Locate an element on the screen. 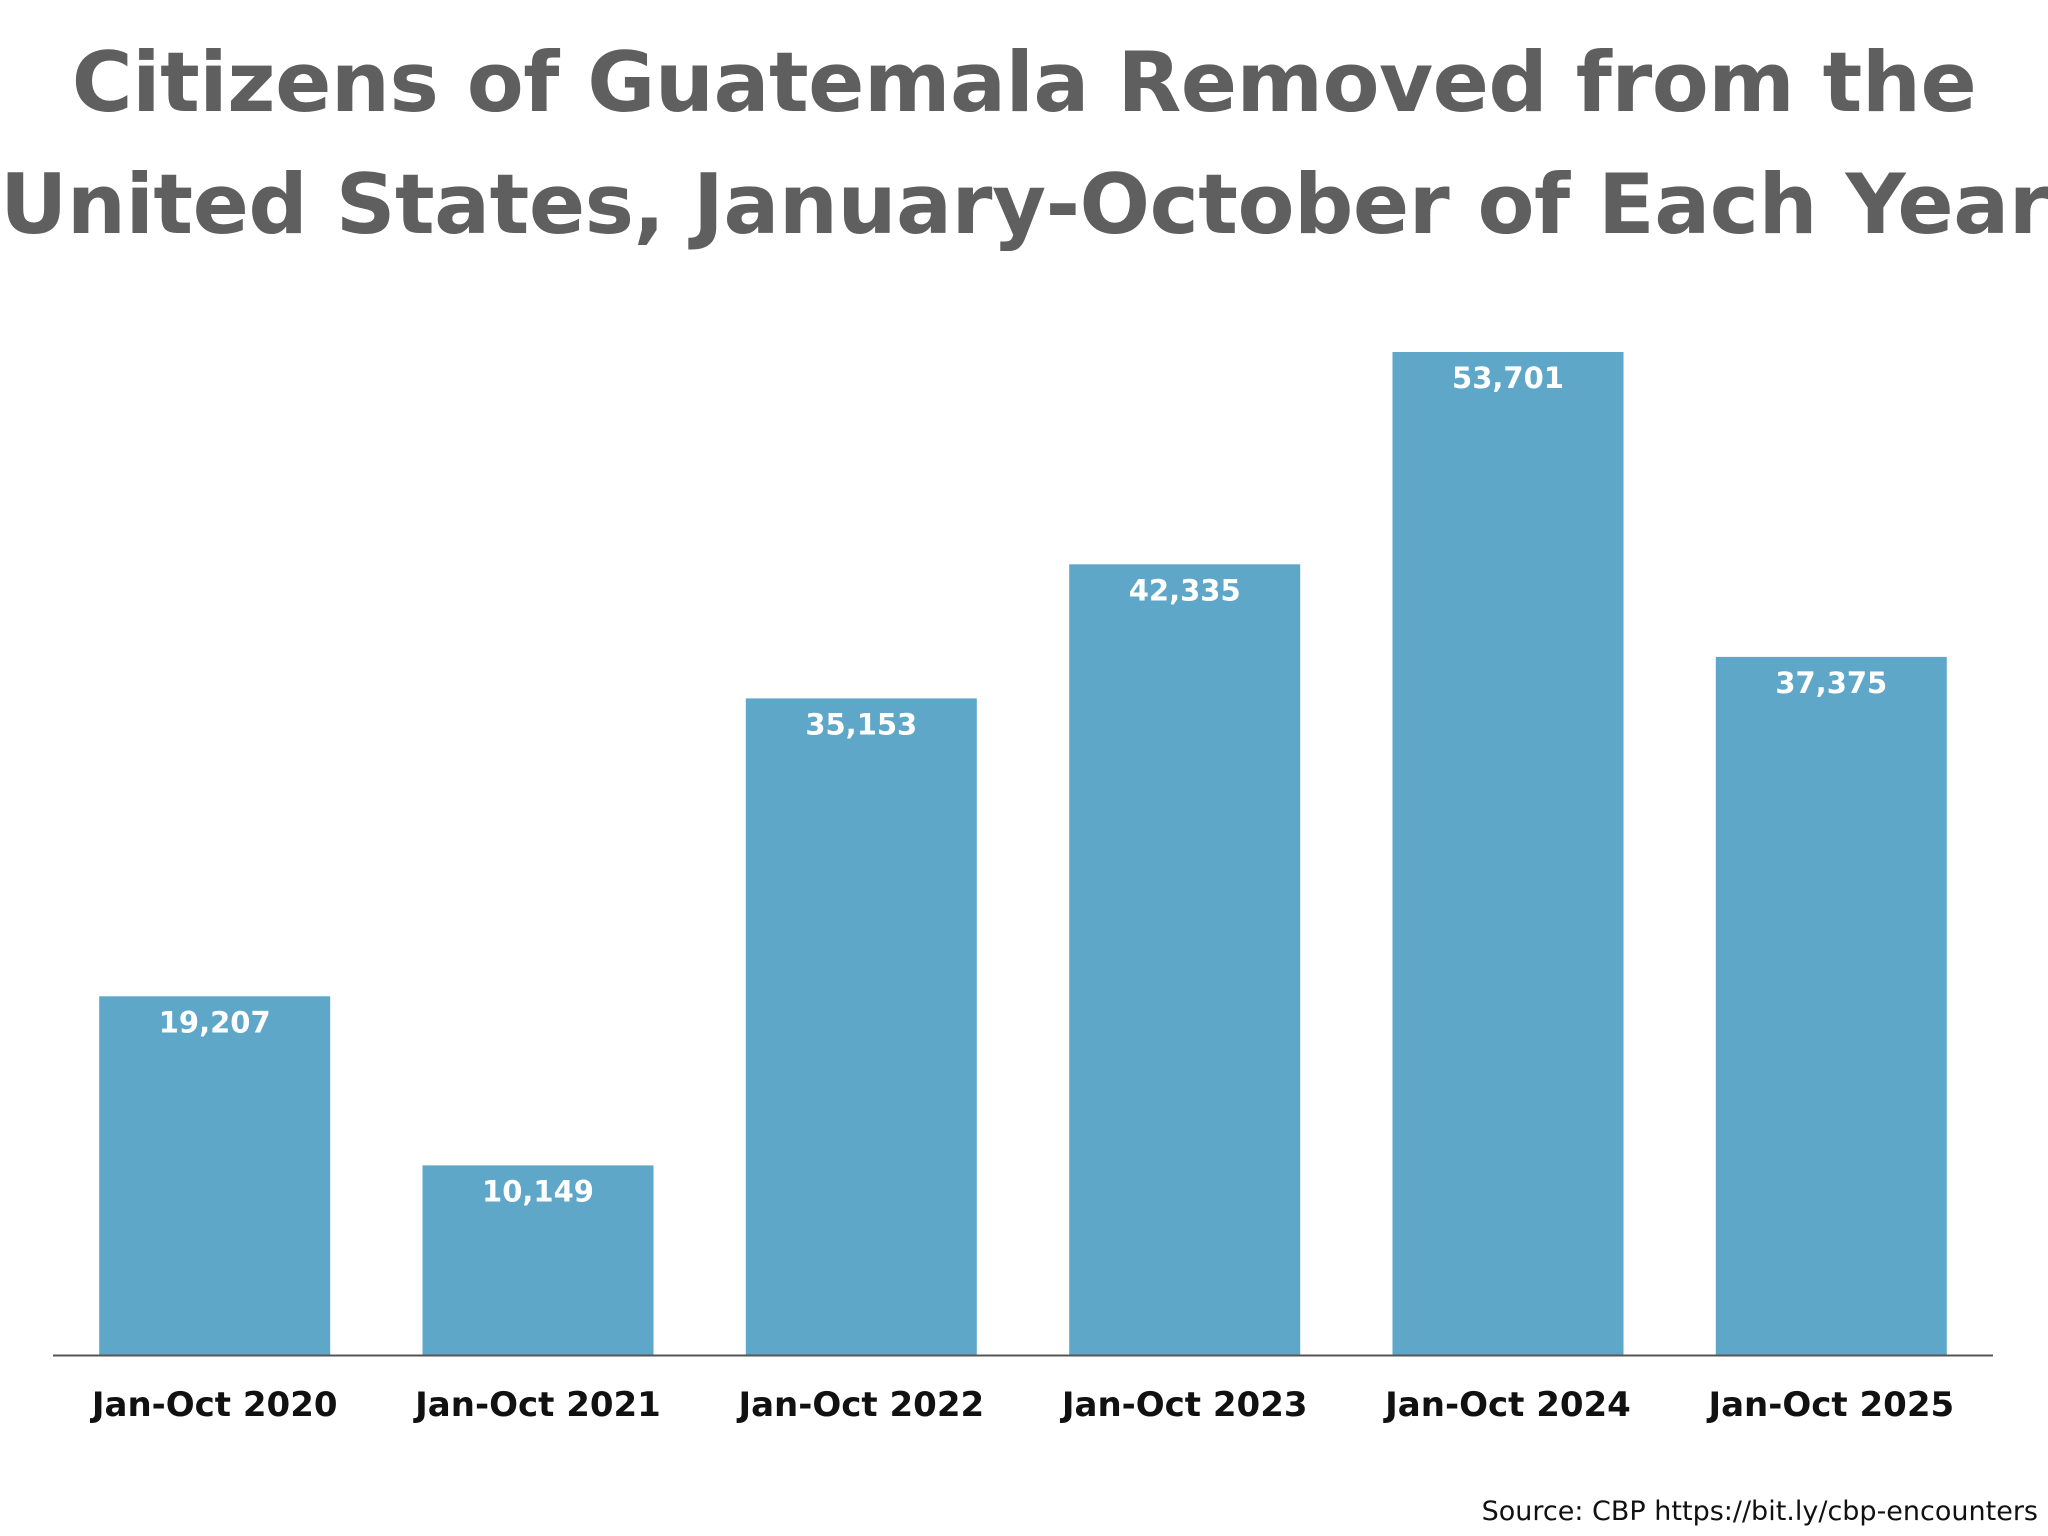  bar-value-label-4: 42,335 is located at coordinates (1185, 590).